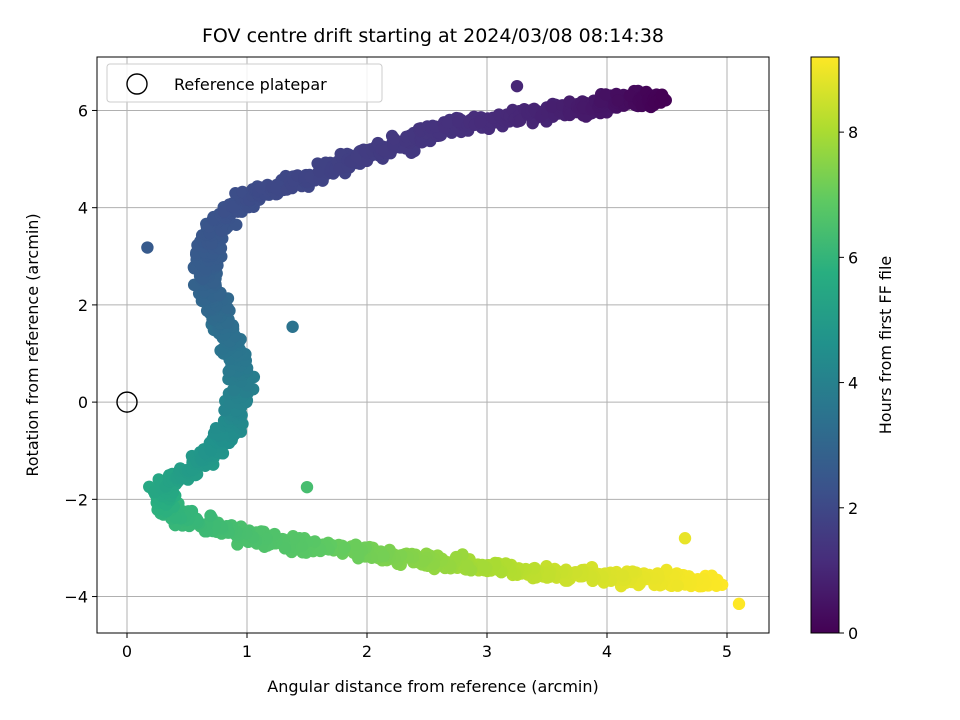 This screenshot has width=960, height=720. I want to click on colorbar-tick-label: 4, so click(853, 383).